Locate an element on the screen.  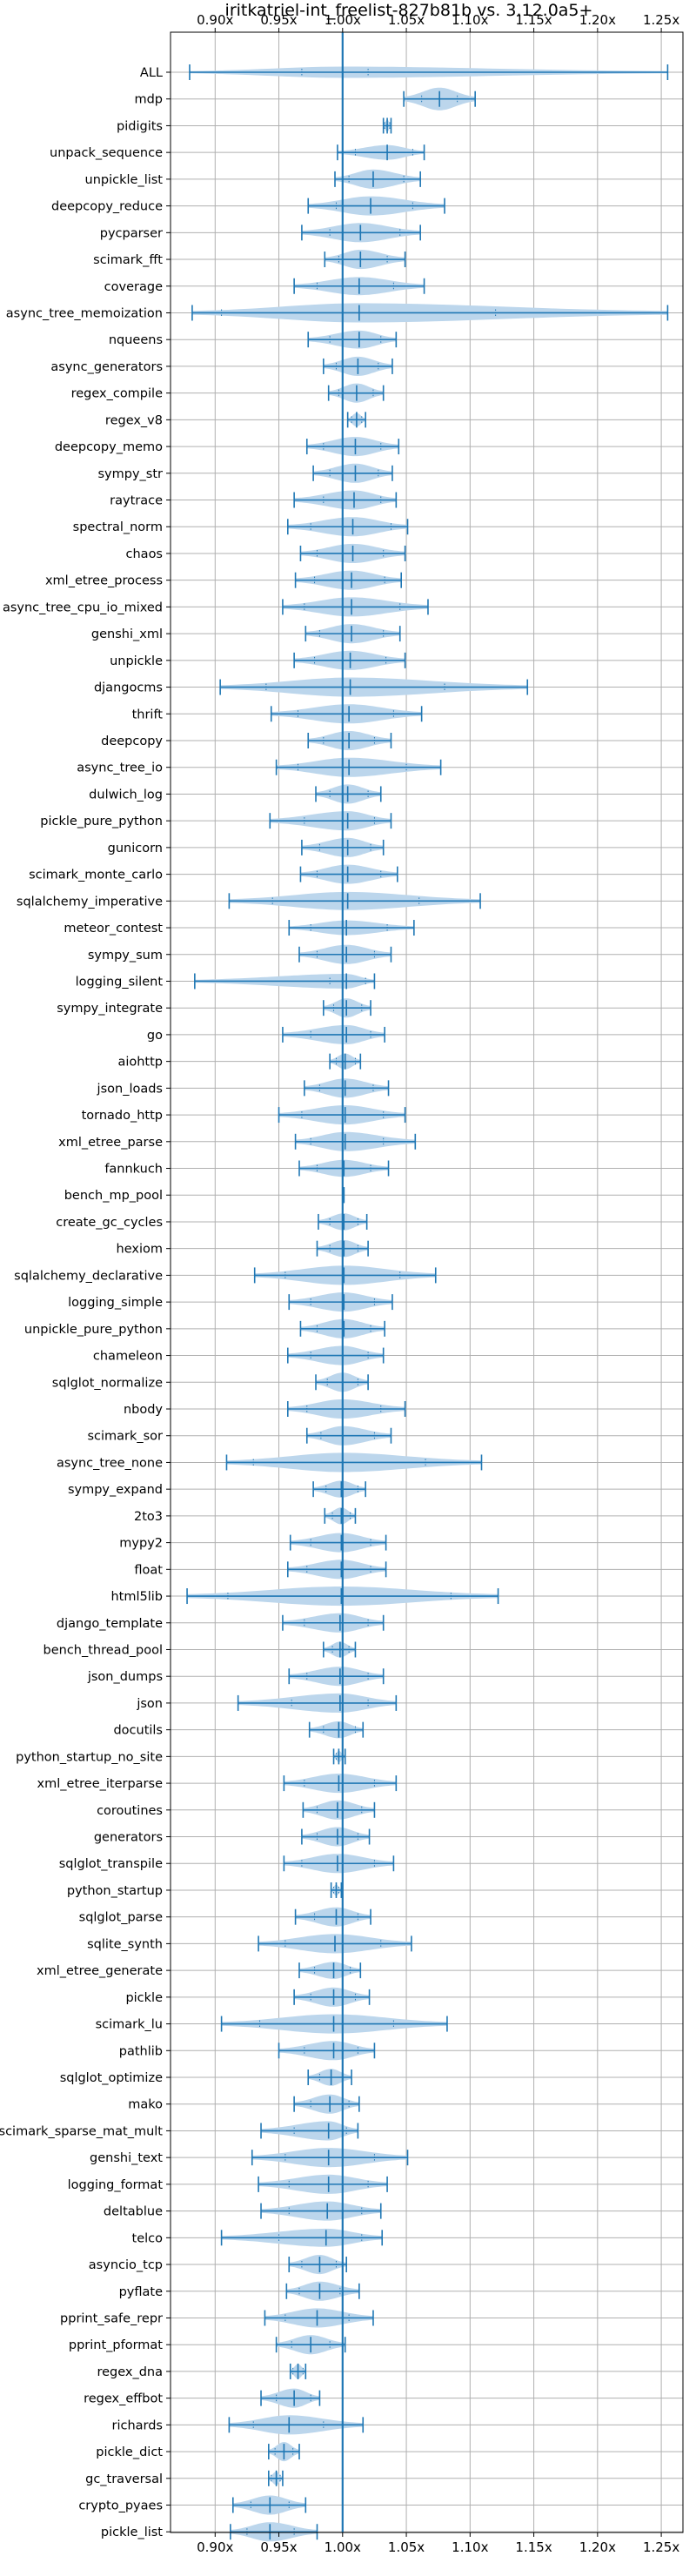
violin-pickle is located at coordinates (332, 1997).